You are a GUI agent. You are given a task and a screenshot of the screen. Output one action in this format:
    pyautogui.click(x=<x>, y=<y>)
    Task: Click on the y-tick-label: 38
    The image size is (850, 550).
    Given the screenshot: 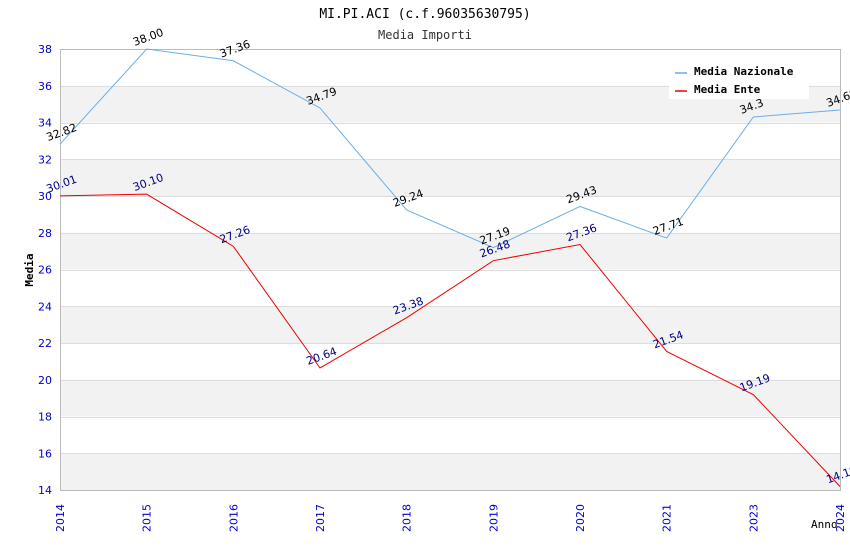 What is the action you would take?
    pyautogui.click(x=45, y=49)
    